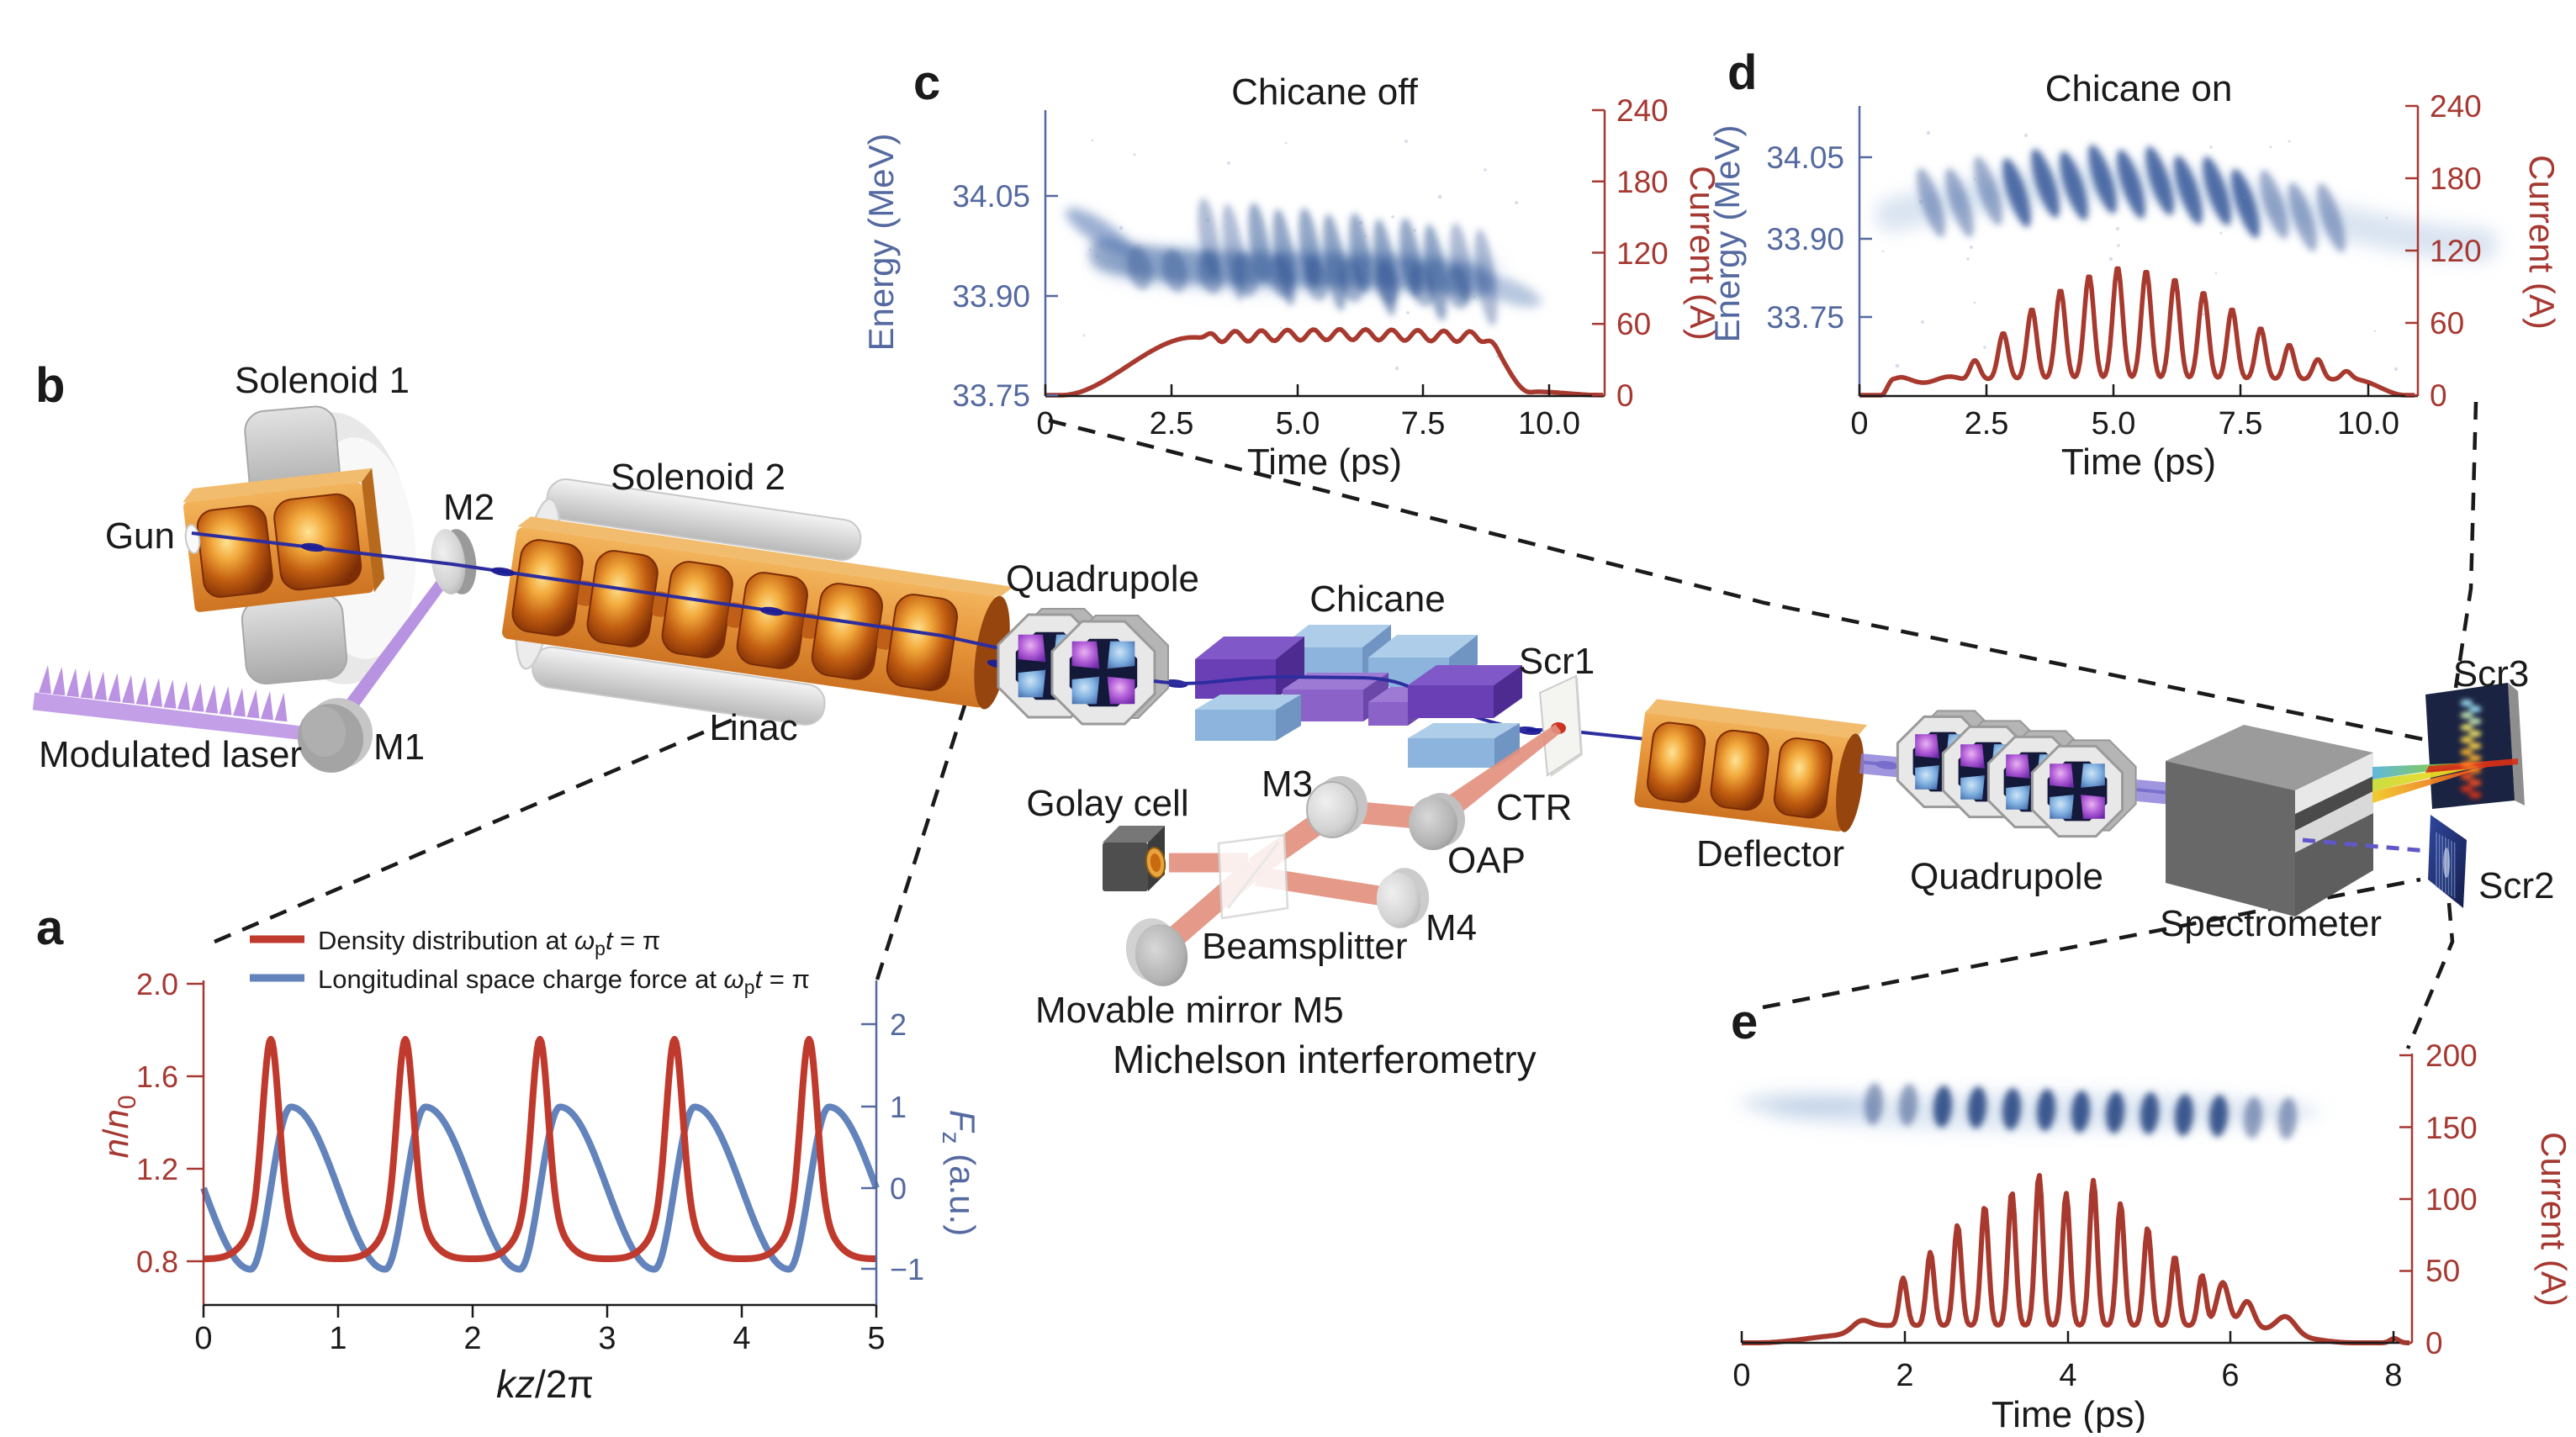  Describe the element at coordinates (2451, 1055) in the screenshot. I see `svg-text: 200` at that location.